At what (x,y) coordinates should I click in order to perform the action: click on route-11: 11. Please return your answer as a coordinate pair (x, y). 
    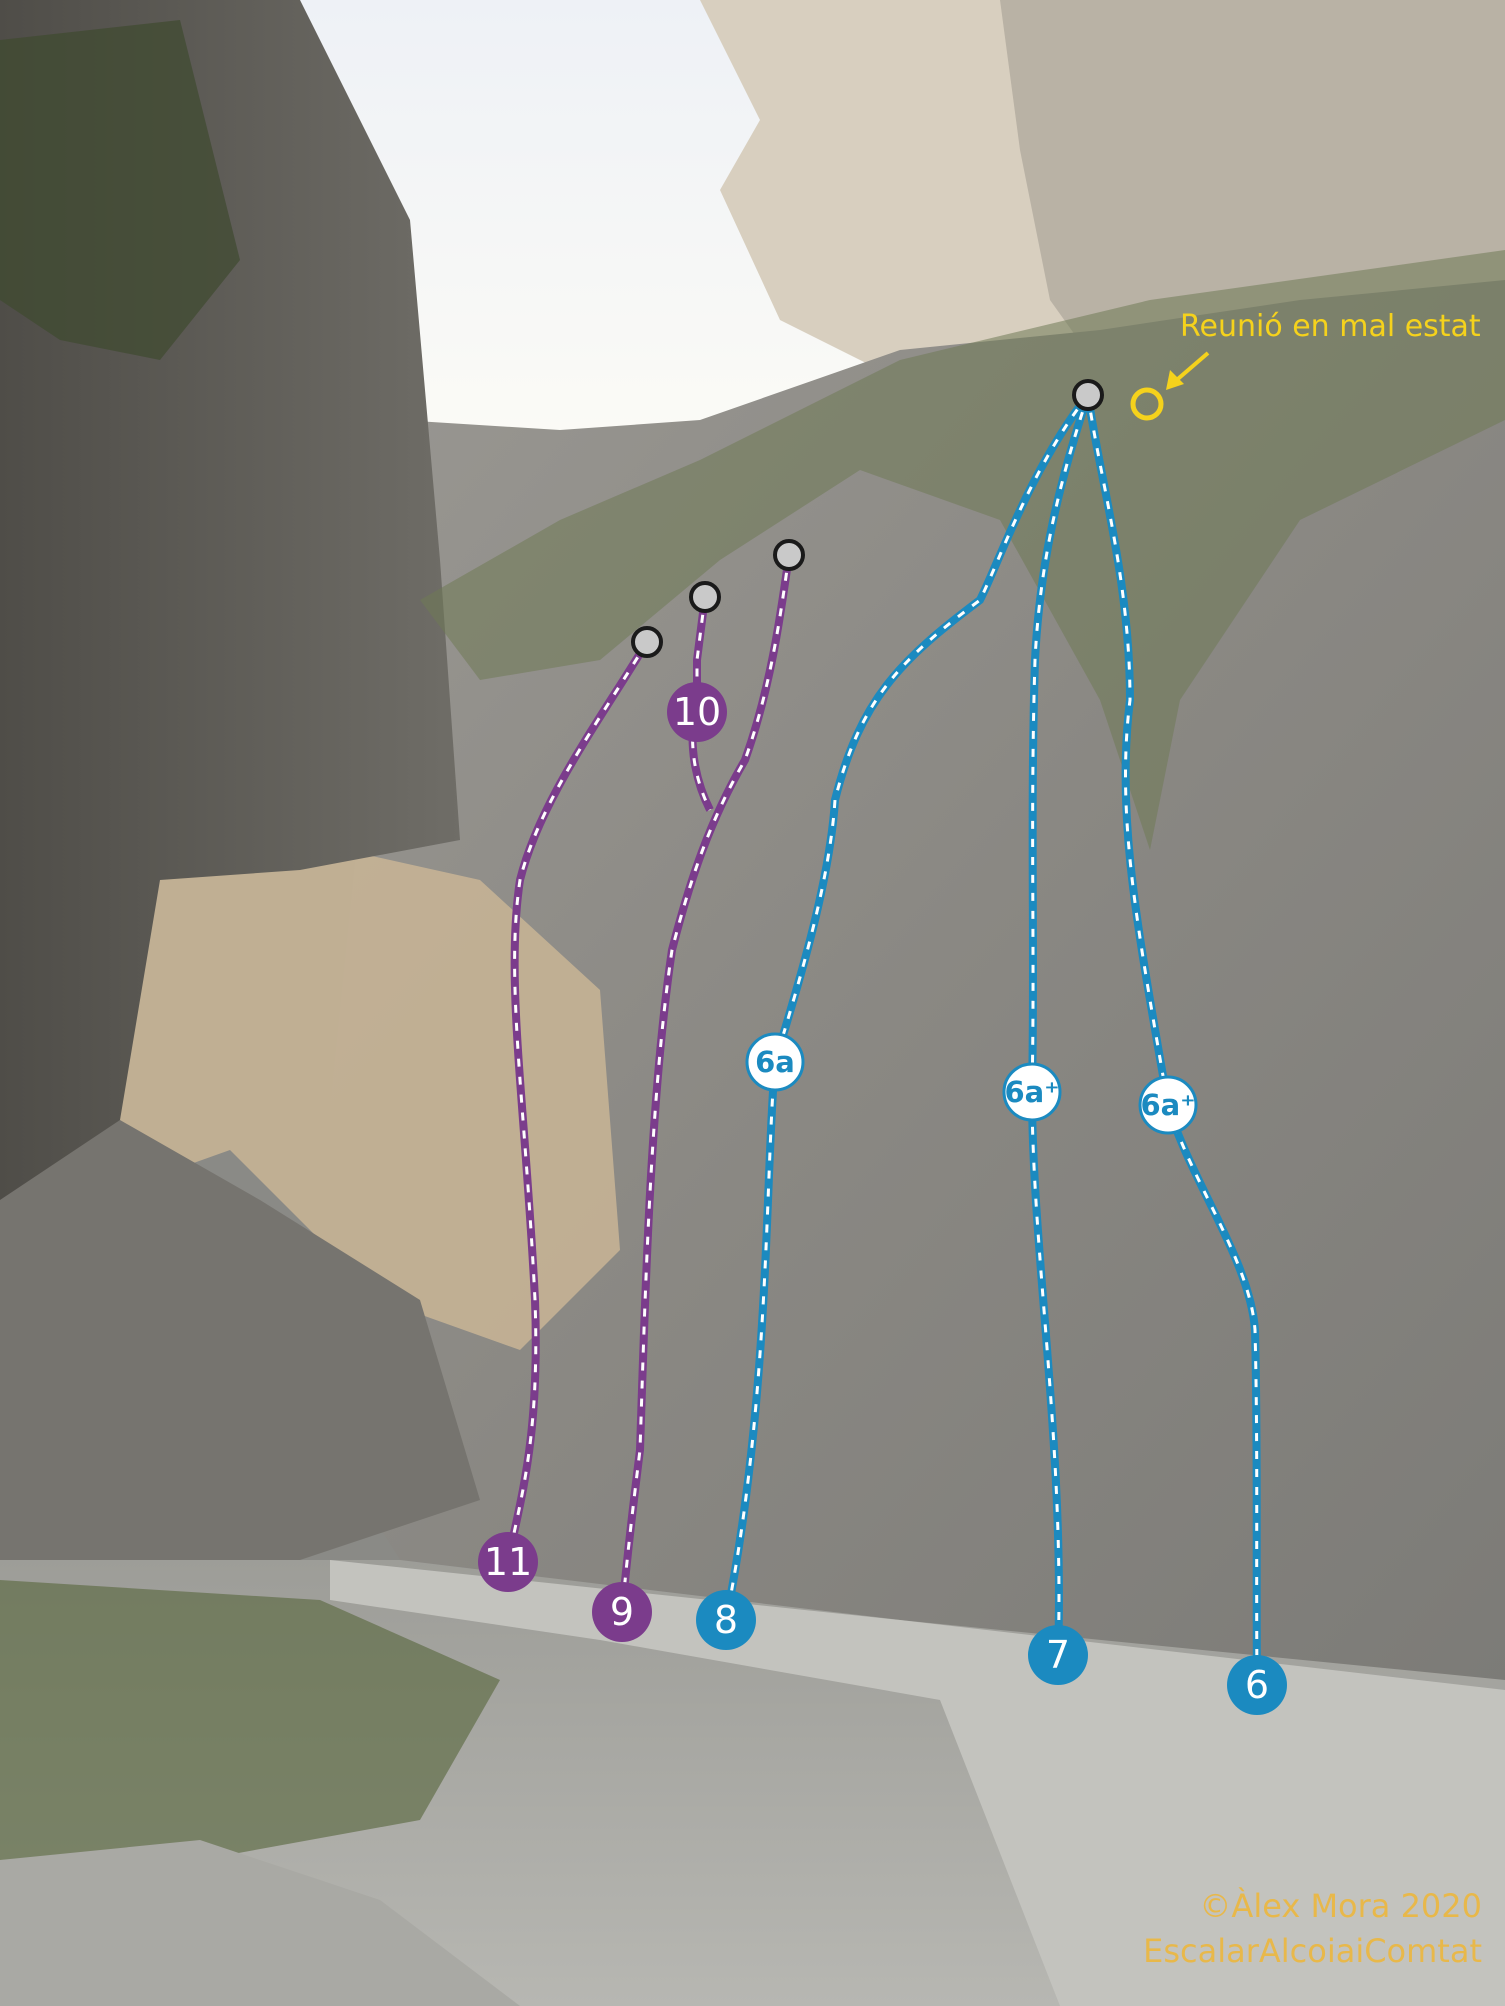
    Looking at the image, I should click on (564, 1115).